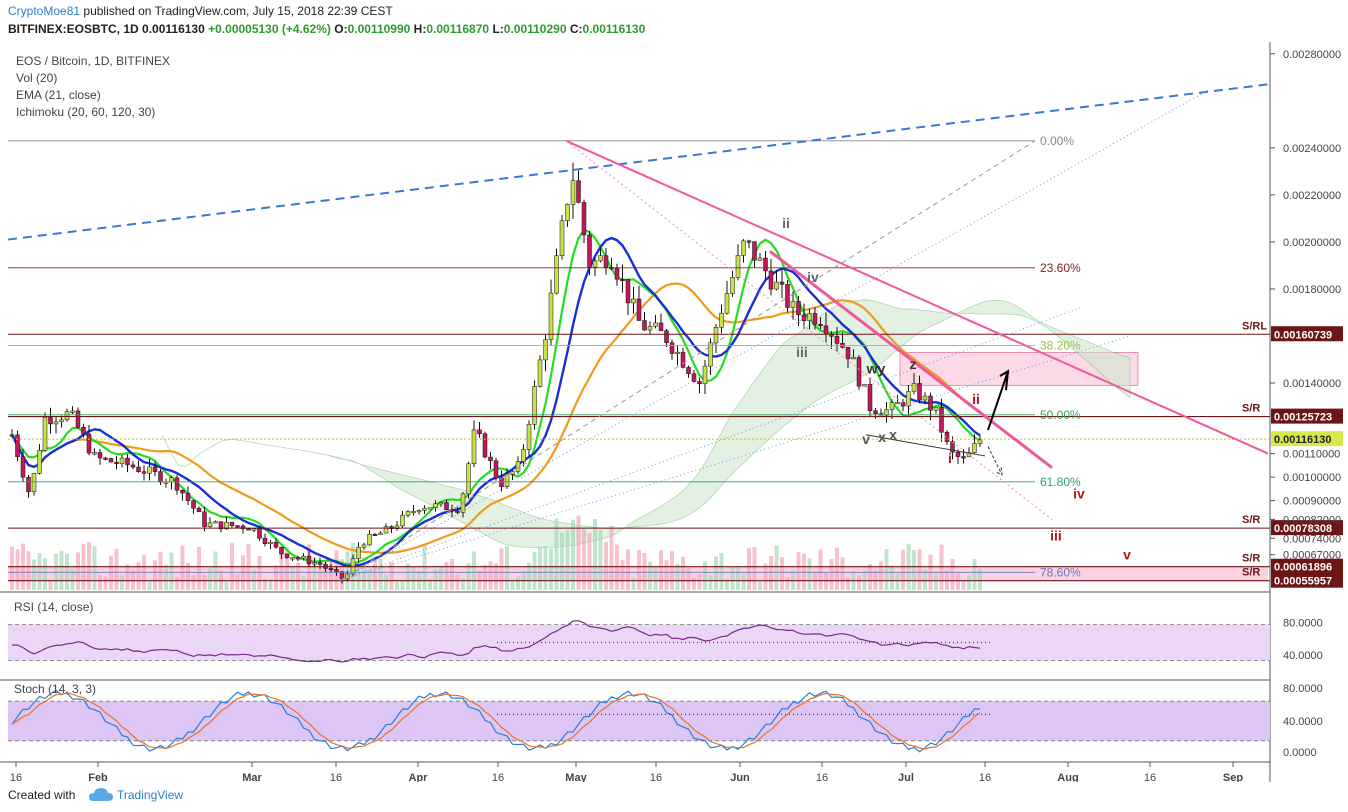 The image size is (1348, 812). What do you see at coordinates (53, 607) in the screenshot?
I see `rsi-label: RSI (14, close)` at bounding box center [53, 607].